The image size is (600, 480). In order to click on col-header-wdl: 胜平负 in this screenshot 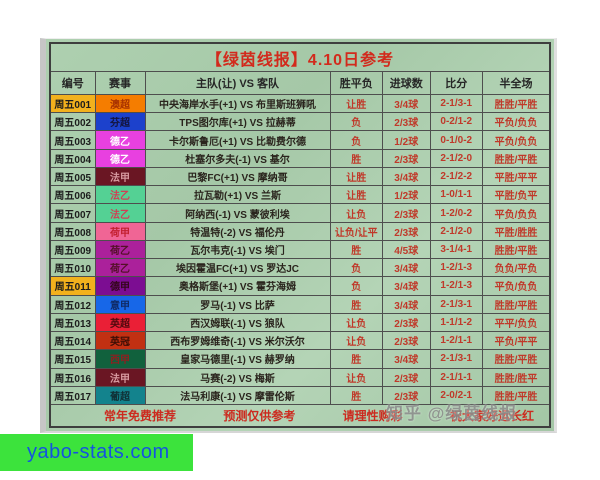, I will do `click(356, 83)`.